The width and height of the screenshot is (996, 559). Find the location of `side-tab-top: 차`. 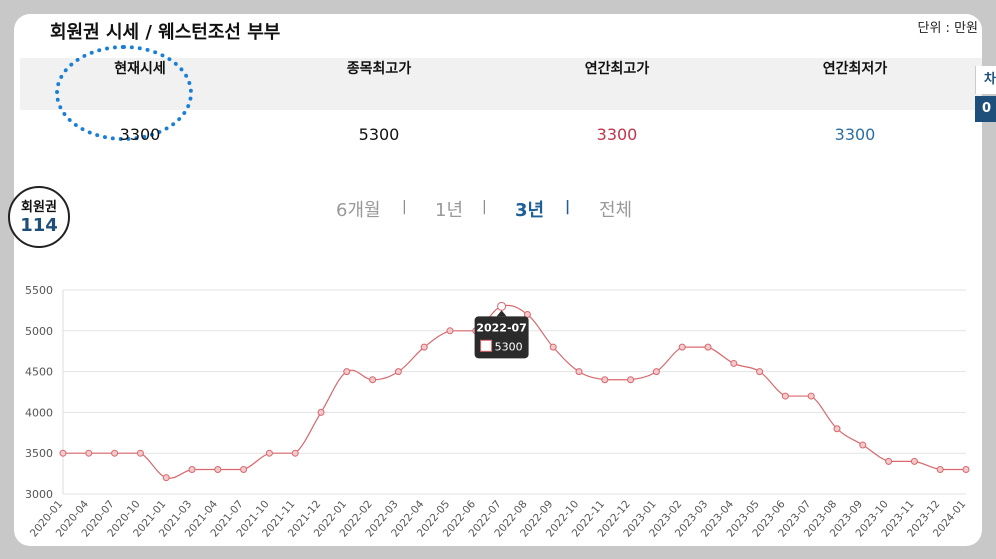

side-tab-top: 차 is located at coordinates (985, 80).